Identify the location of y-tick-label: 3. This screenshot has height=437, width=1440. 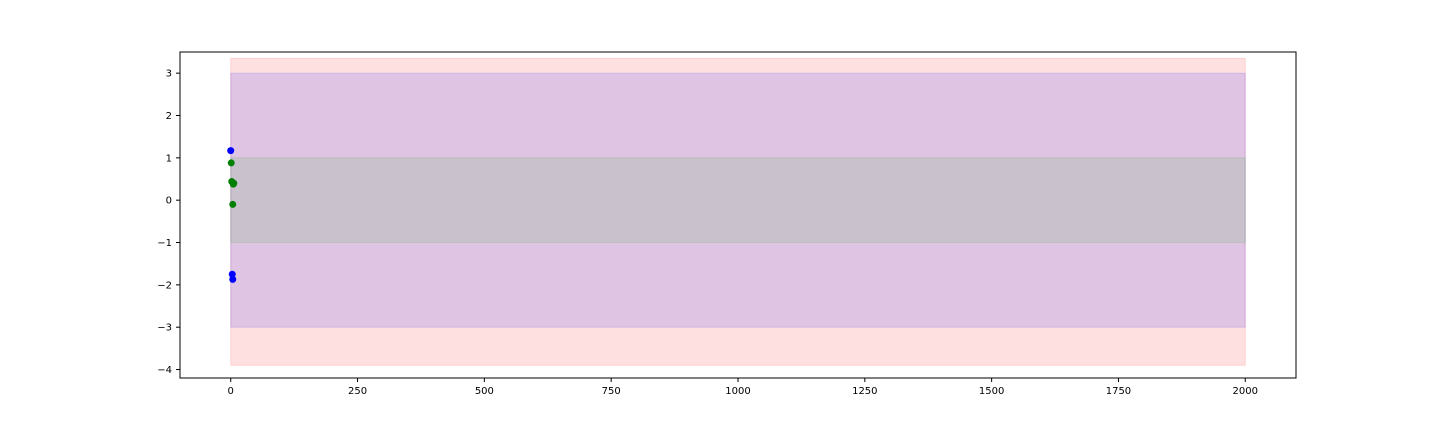
(169, 74).